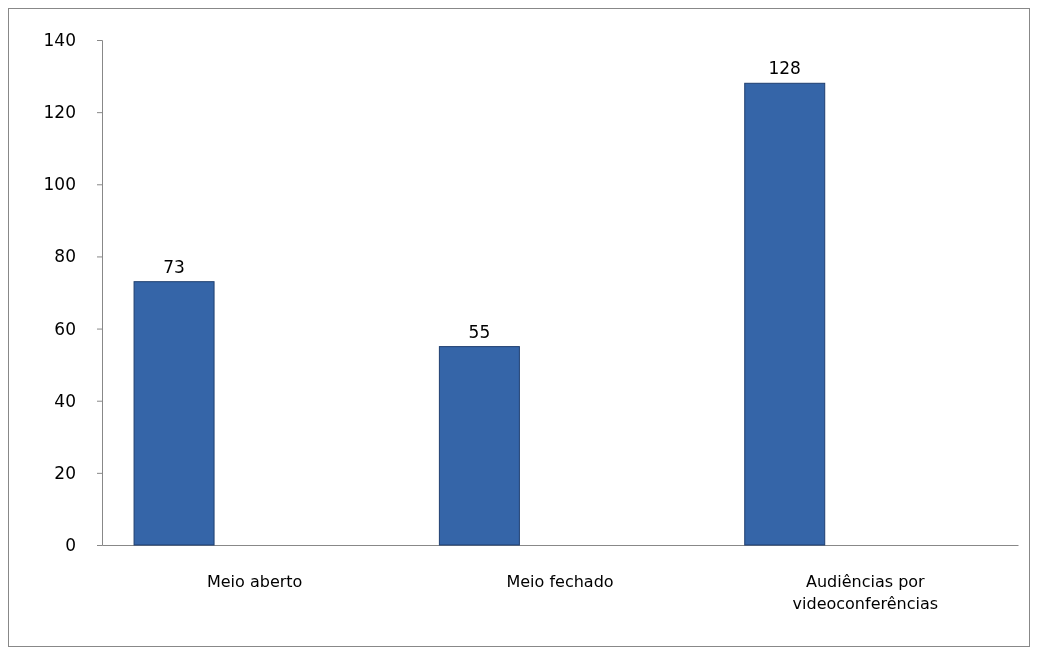  What do you see at coordinates (59, 112) in the screenshot?
I see `y-tick-label: 120` at bounding box center [59, 112].